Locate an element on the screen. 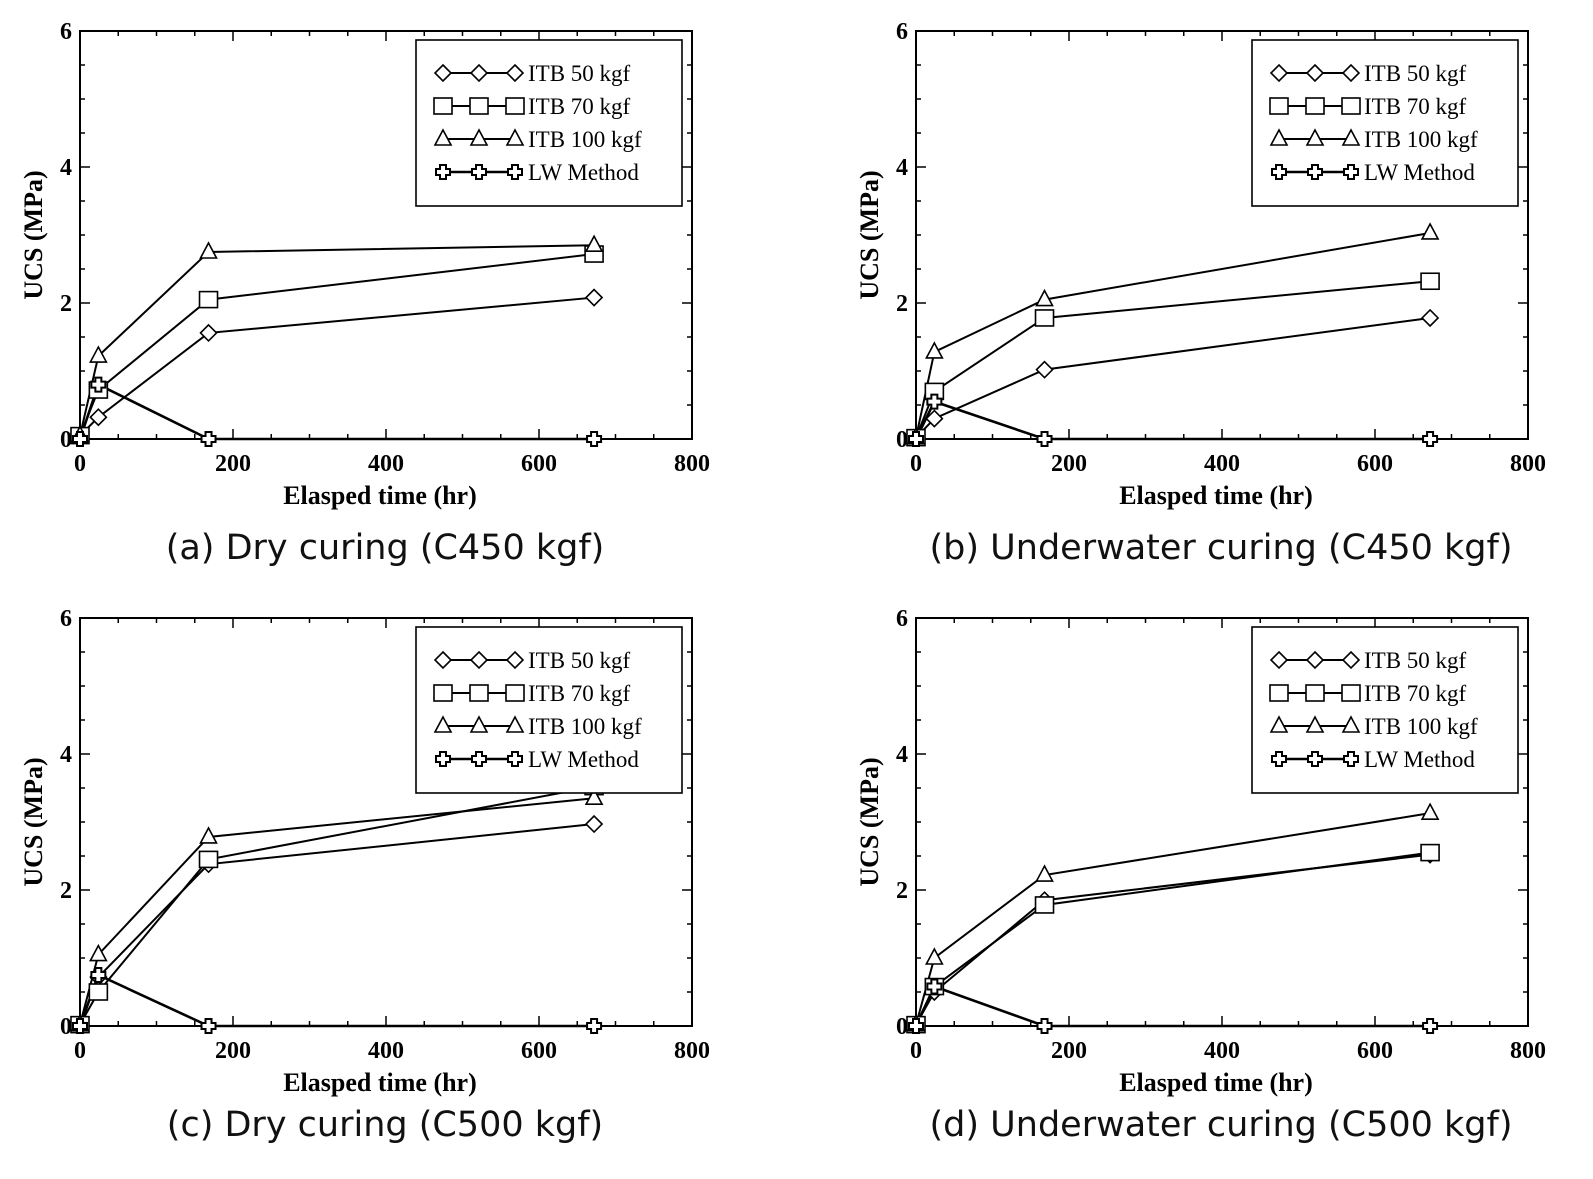 This screenshot has width=1593, height=1179. series-line-itb-100-kgf is located at coordinates (337, 340).